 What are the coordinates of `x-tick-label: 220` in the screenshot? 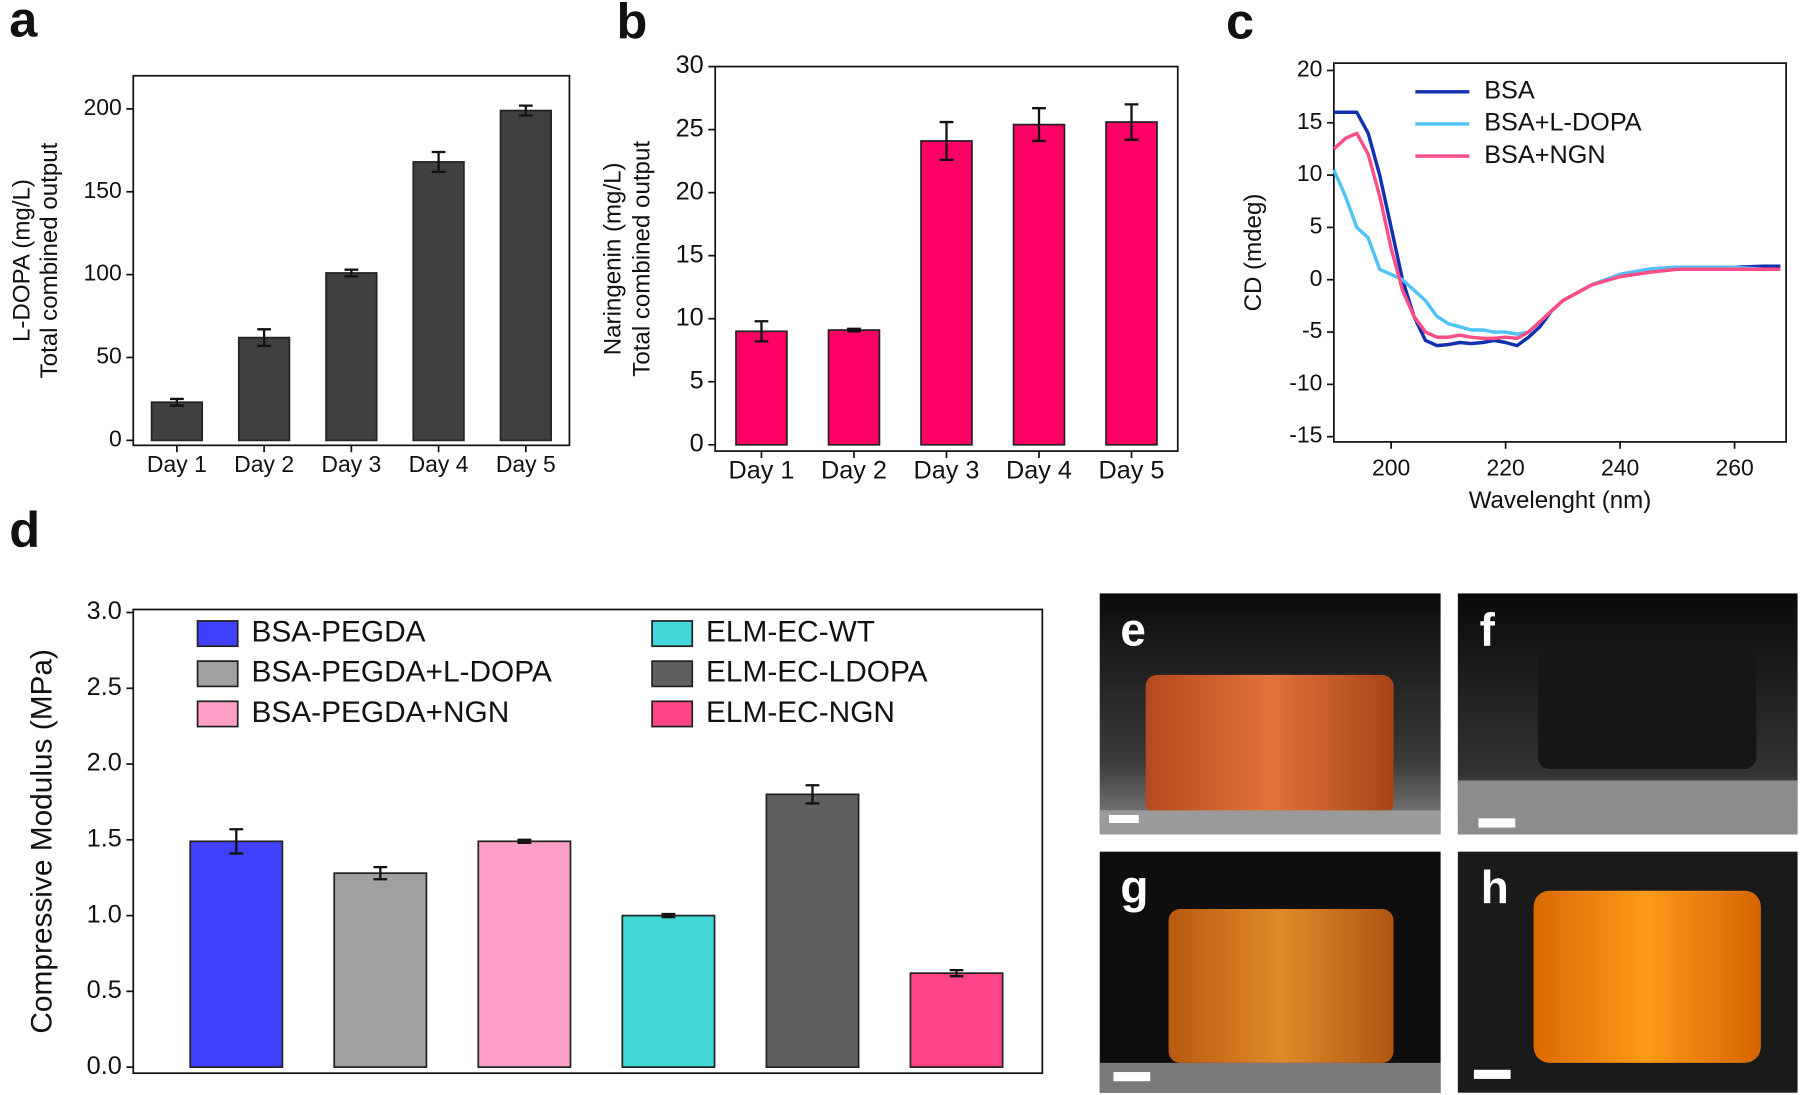 It's located at (1505, 468).